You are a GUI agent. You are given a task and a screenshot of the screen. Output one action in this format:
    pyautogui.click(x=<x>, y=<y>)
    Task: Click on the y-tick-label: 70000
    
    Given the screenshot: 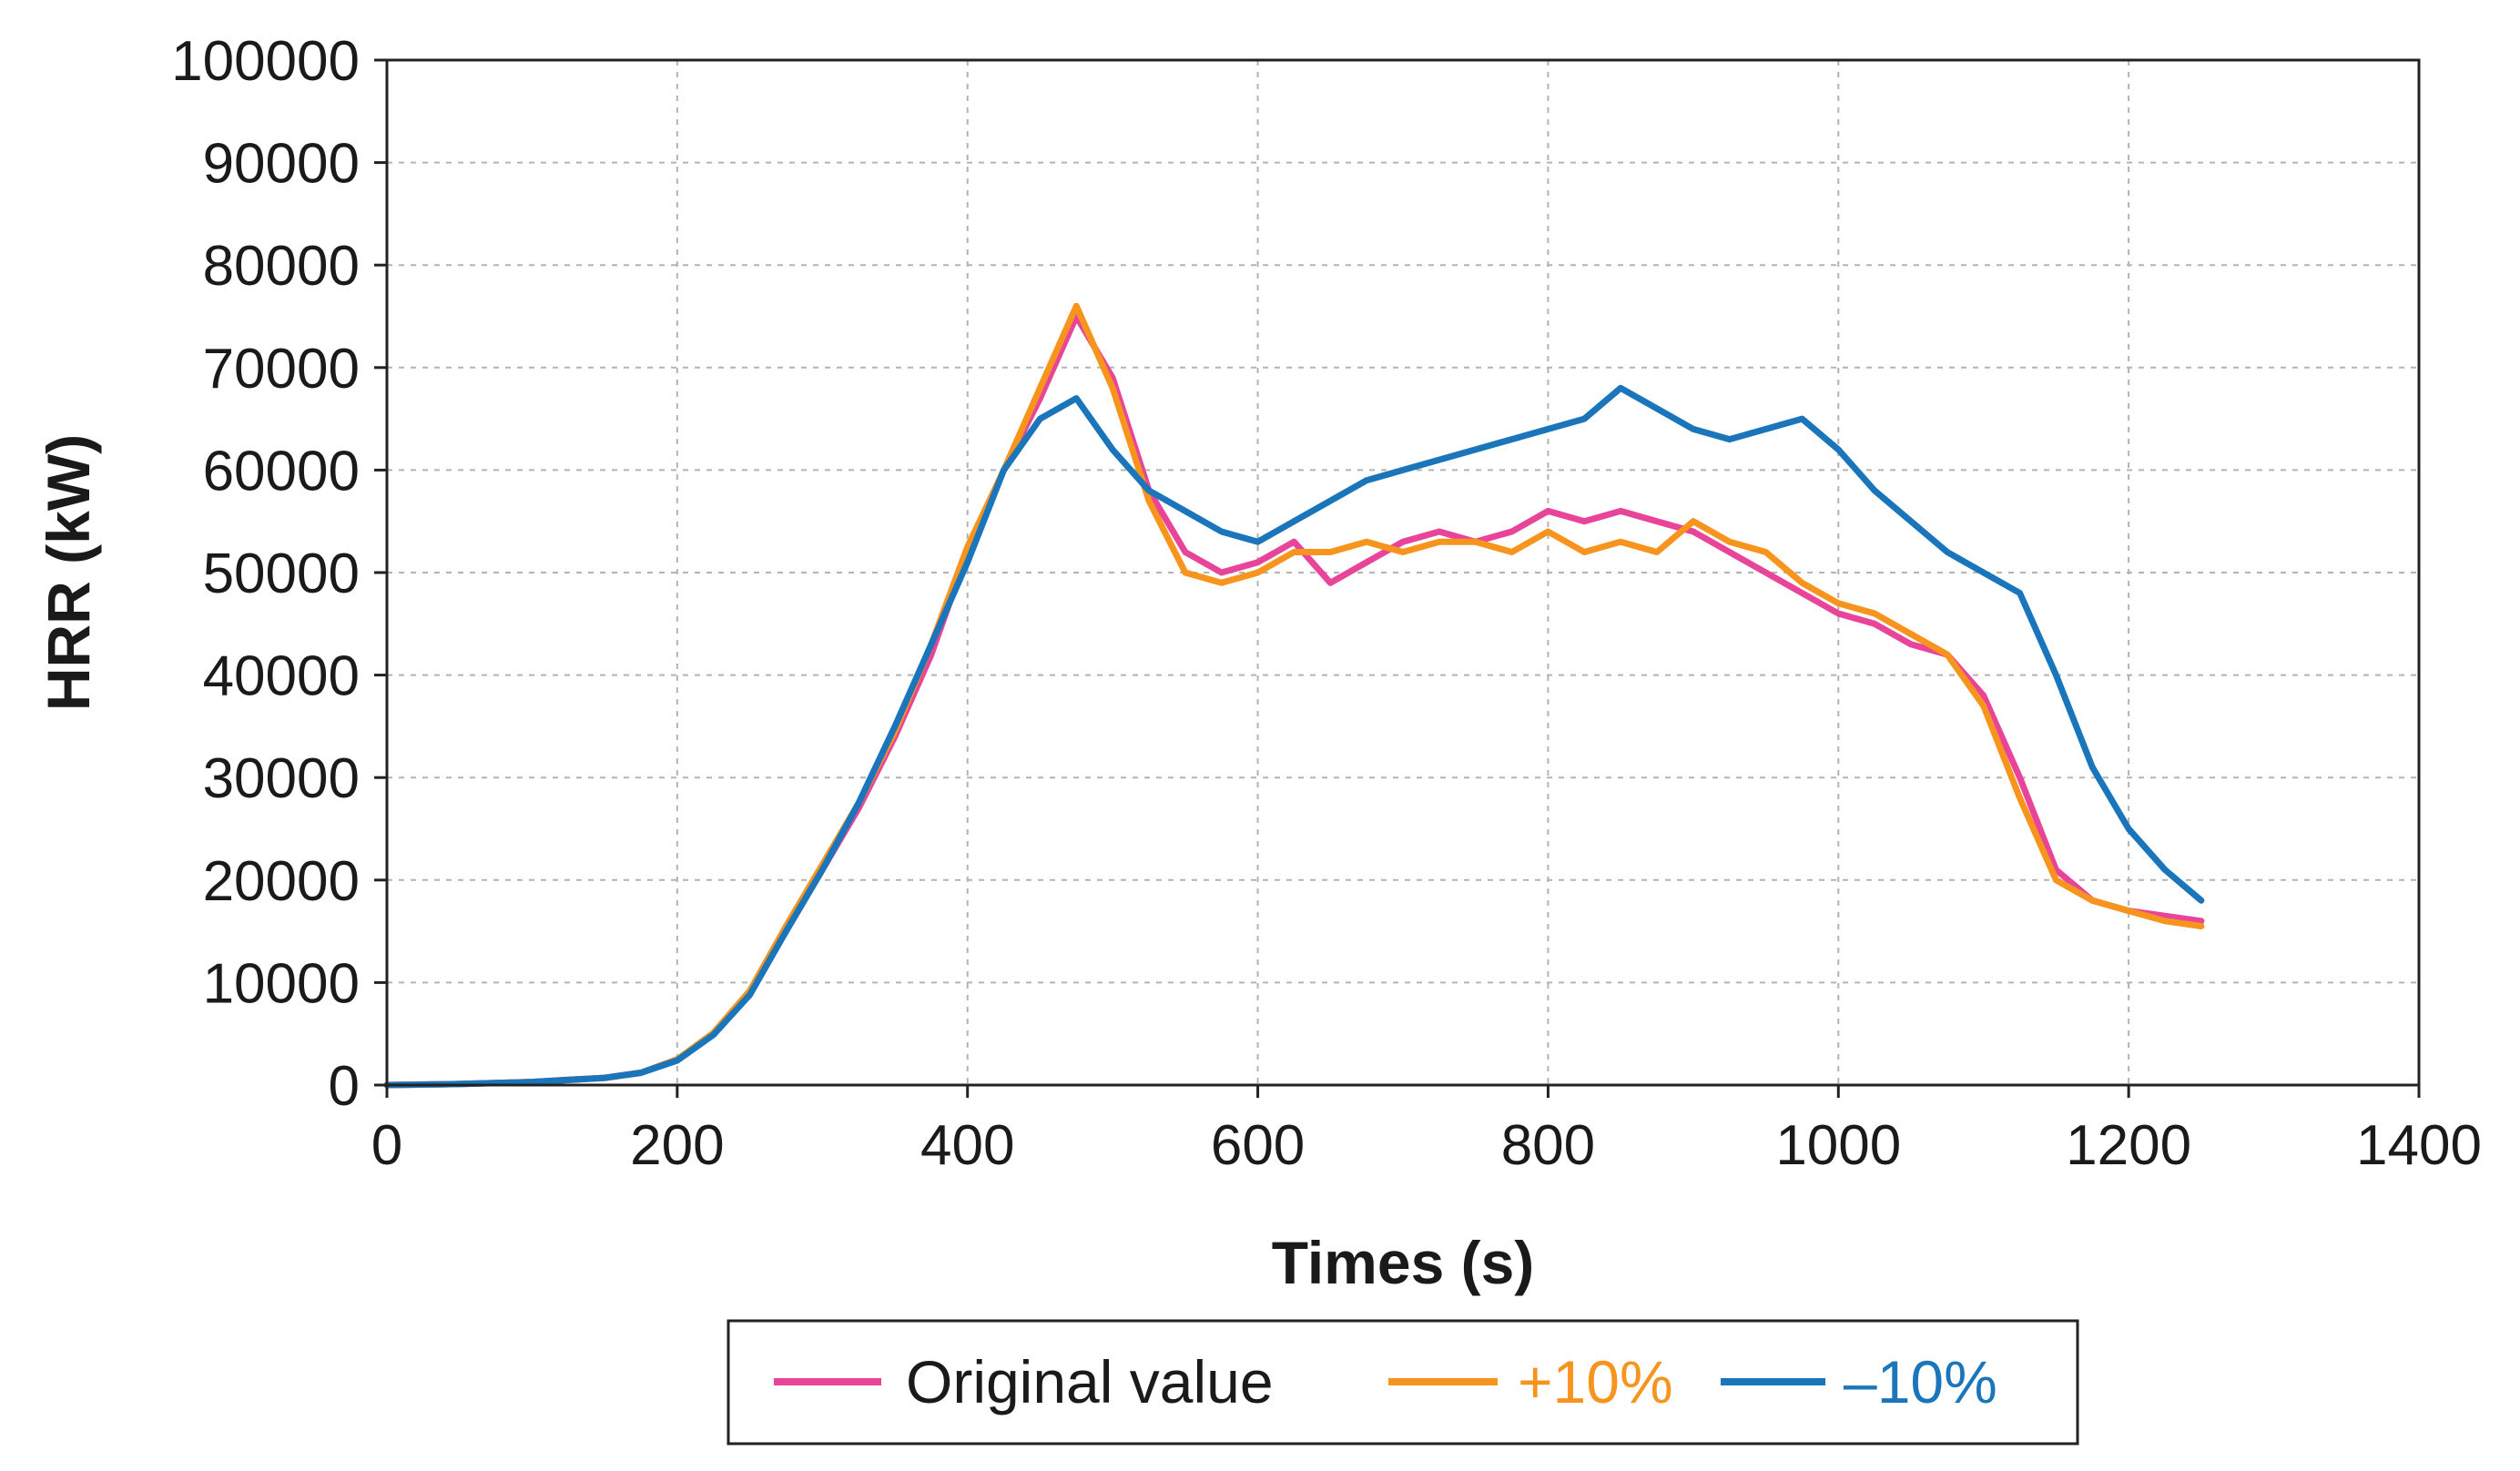 What is the action you would take?
    pyautogui.click(x=281, y=369)
    